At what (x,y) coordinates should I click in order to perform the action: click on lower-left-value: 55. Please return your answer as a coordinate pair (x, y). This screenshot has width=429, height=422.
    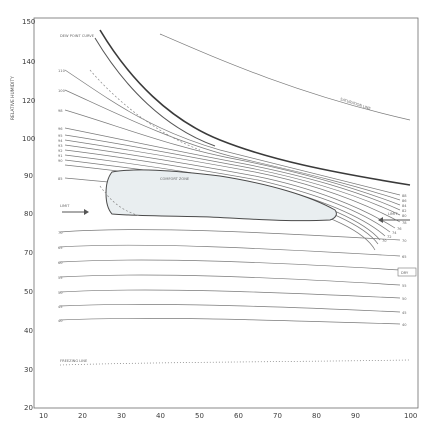
    Looking at the image, I should click on (60, 278).